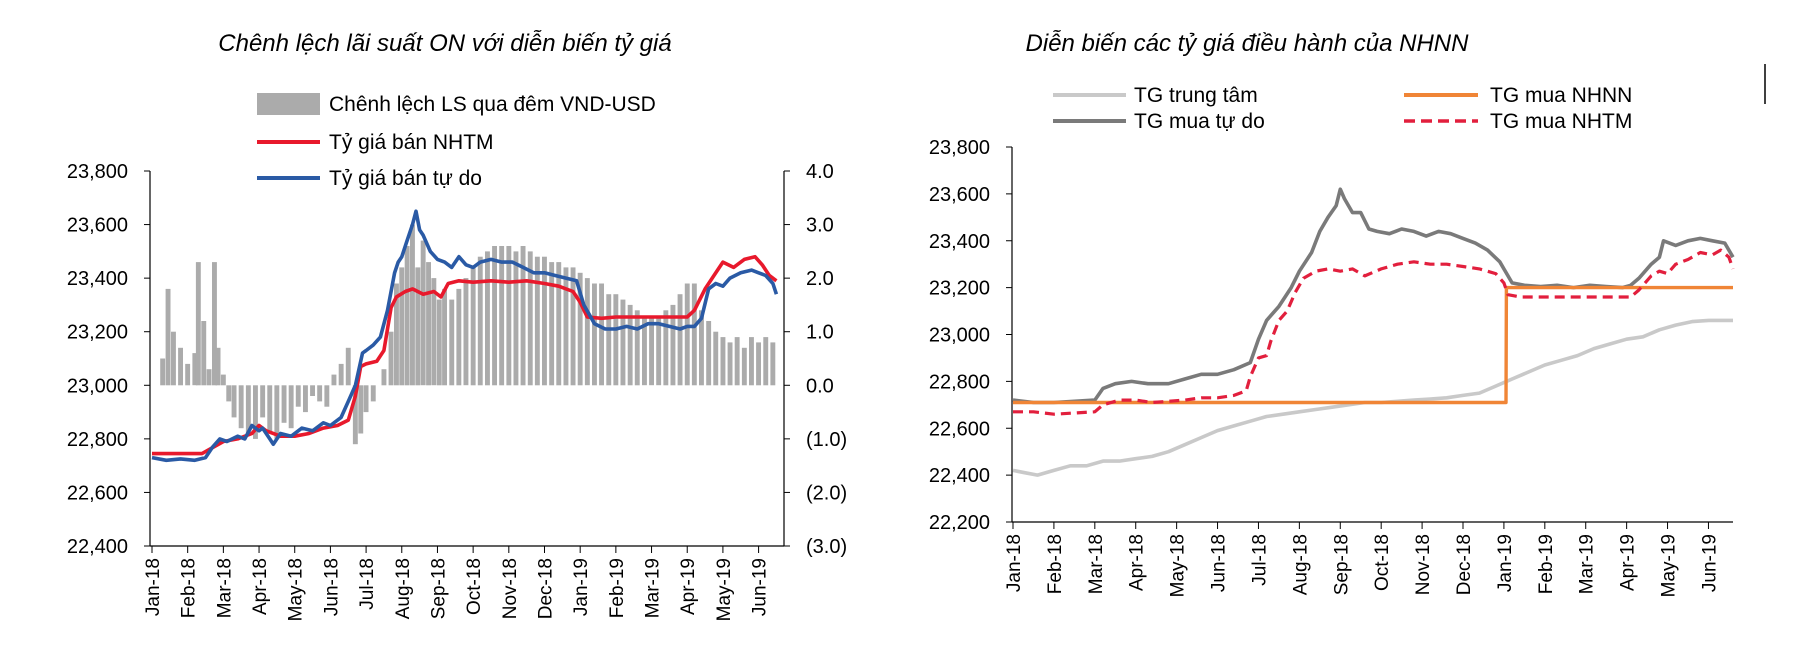 The image size is (1800, 666). What do you see at coordinates (617, 588) in the screenshot?
I see `x-tick-label-13: Feb-19` at bounding box center [617, 588].